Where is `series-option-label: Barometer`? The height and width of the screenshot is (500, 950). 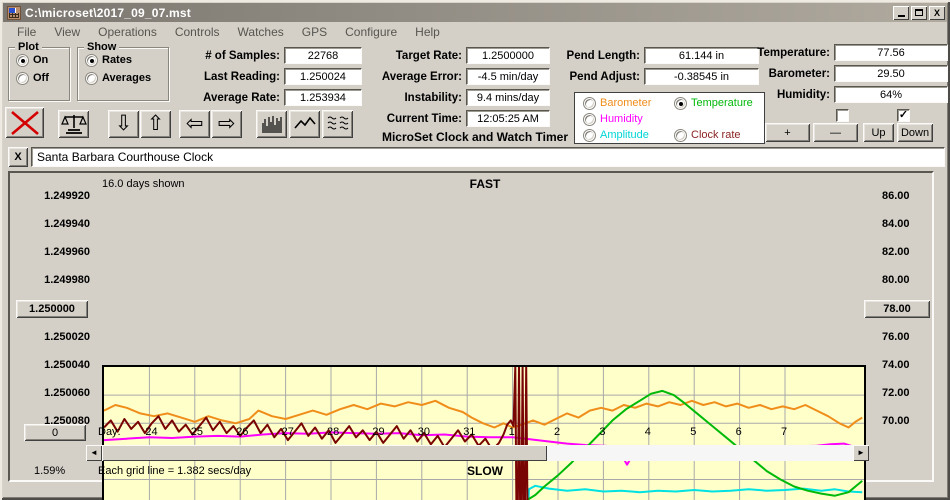
series-option-label: Barometer is located at coordinates (626, 103).